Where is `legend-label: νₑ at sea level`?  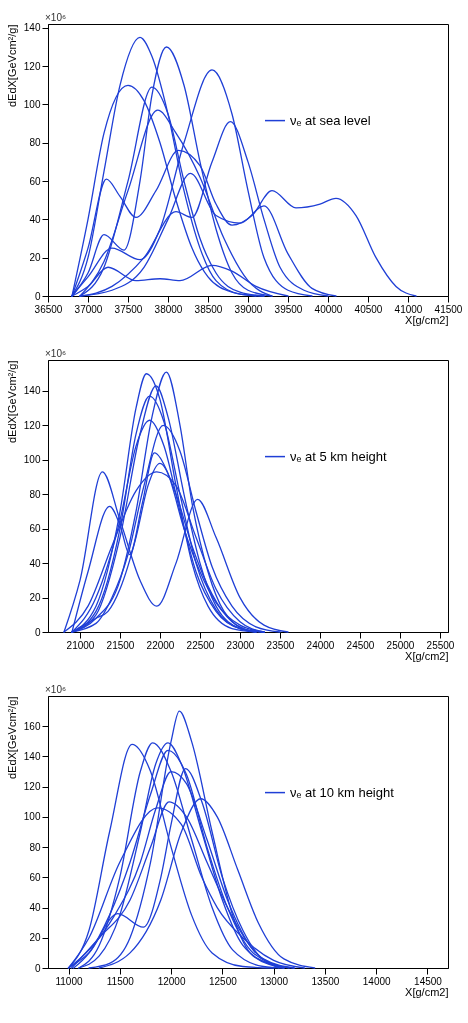 legend-label: νₑ at sea level is located at coordinates (330, 120).